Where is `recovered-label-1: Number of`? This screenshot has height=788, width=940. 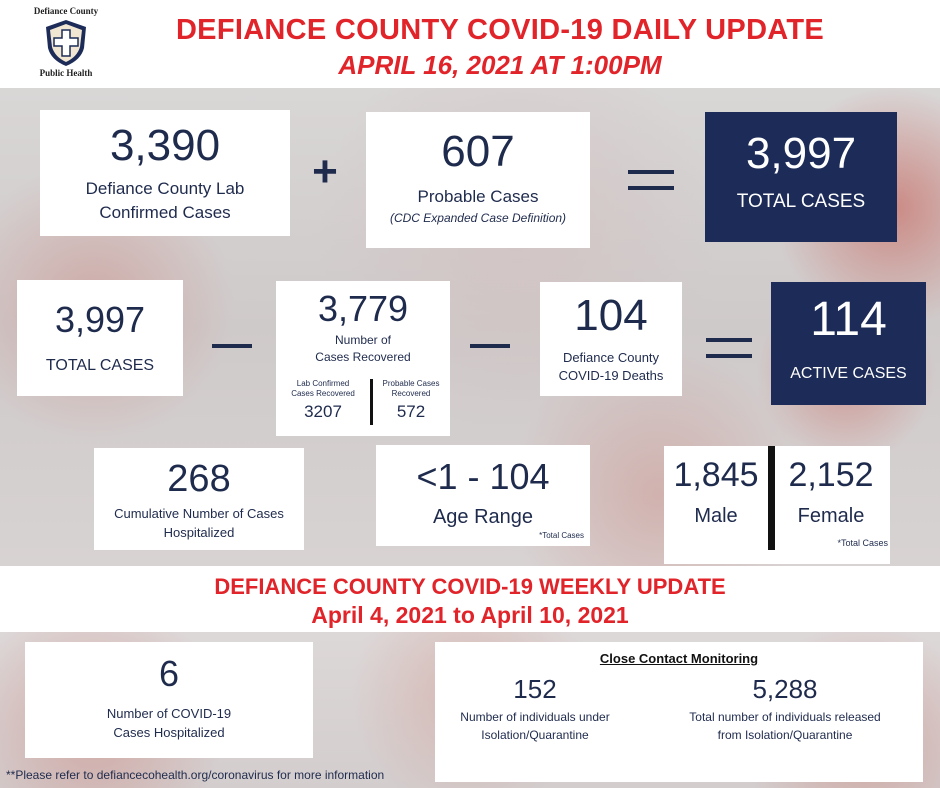 recovered-label-1: Number of is located at coordinates (363, 340).